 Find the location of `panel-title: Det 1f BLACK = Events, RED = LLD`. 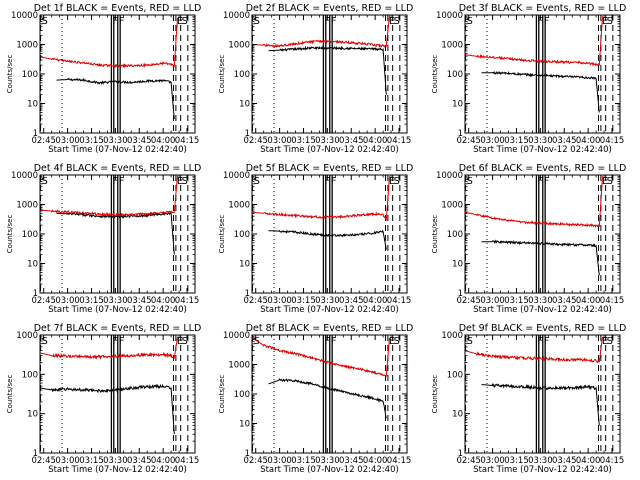

panel-title: Det 1f BLACK = Events, RED = LLD is located at coordinates (118, 8).